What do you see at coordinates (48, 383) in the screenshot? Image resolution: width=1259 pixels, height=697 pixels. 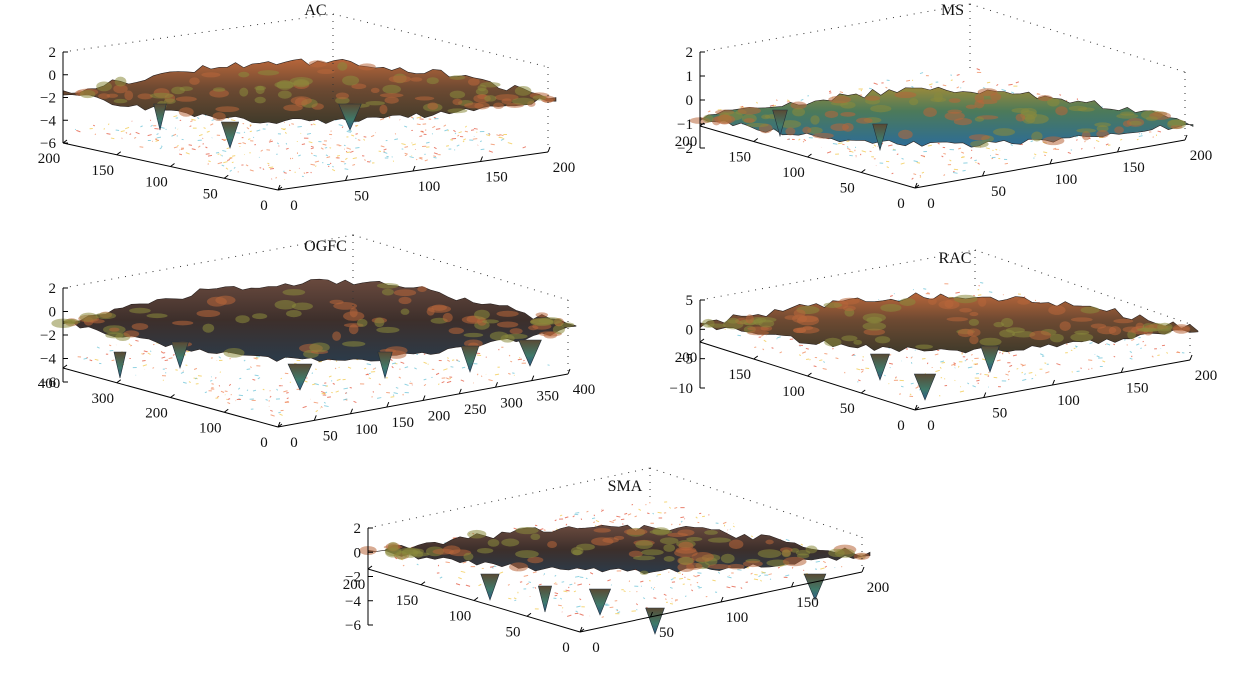 I see `z-tick-label: −6` at bounding box center [48, 383].